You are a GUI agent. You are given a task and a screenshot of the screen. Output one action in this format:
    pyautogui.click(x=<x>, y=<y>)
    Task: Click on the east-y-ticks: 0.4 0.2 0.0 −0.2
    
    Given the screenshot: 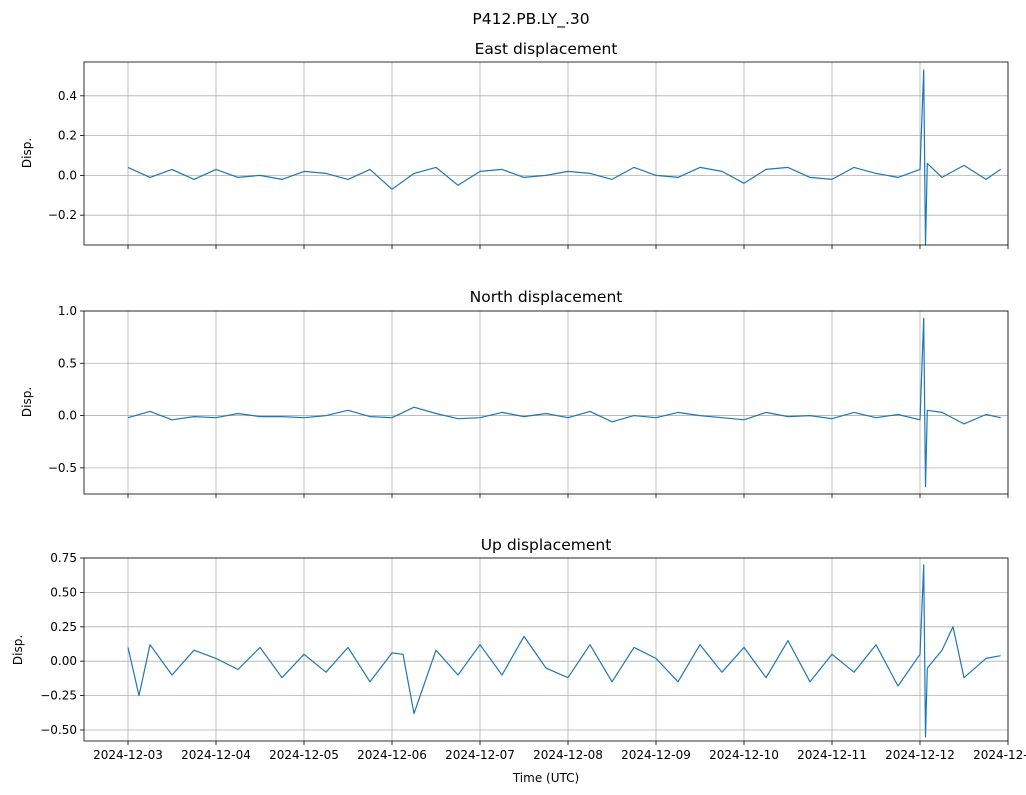 What is the action you would take?
    pyautogui.click(x=66, y=155)
    